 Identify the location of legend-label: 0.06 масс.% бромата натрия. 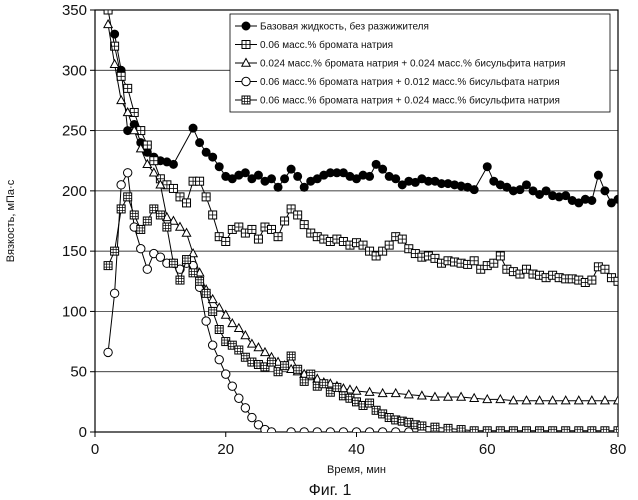
(326, 45).